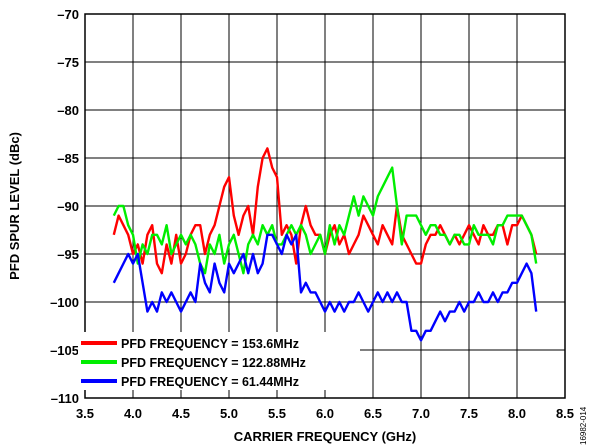 The height and width of the screenshot is (448, 592). Describe the element at coordinates (85, 413) in the screenshot. I see `x-tick-label: 3.5` at that location.